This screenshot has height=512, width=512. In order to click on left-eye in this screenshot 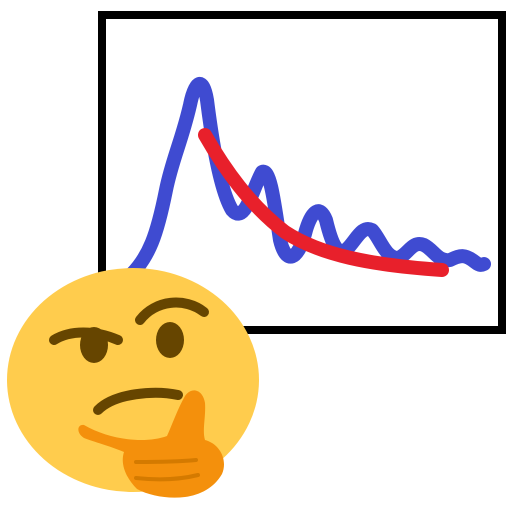, I will do `click(94, 345)`.